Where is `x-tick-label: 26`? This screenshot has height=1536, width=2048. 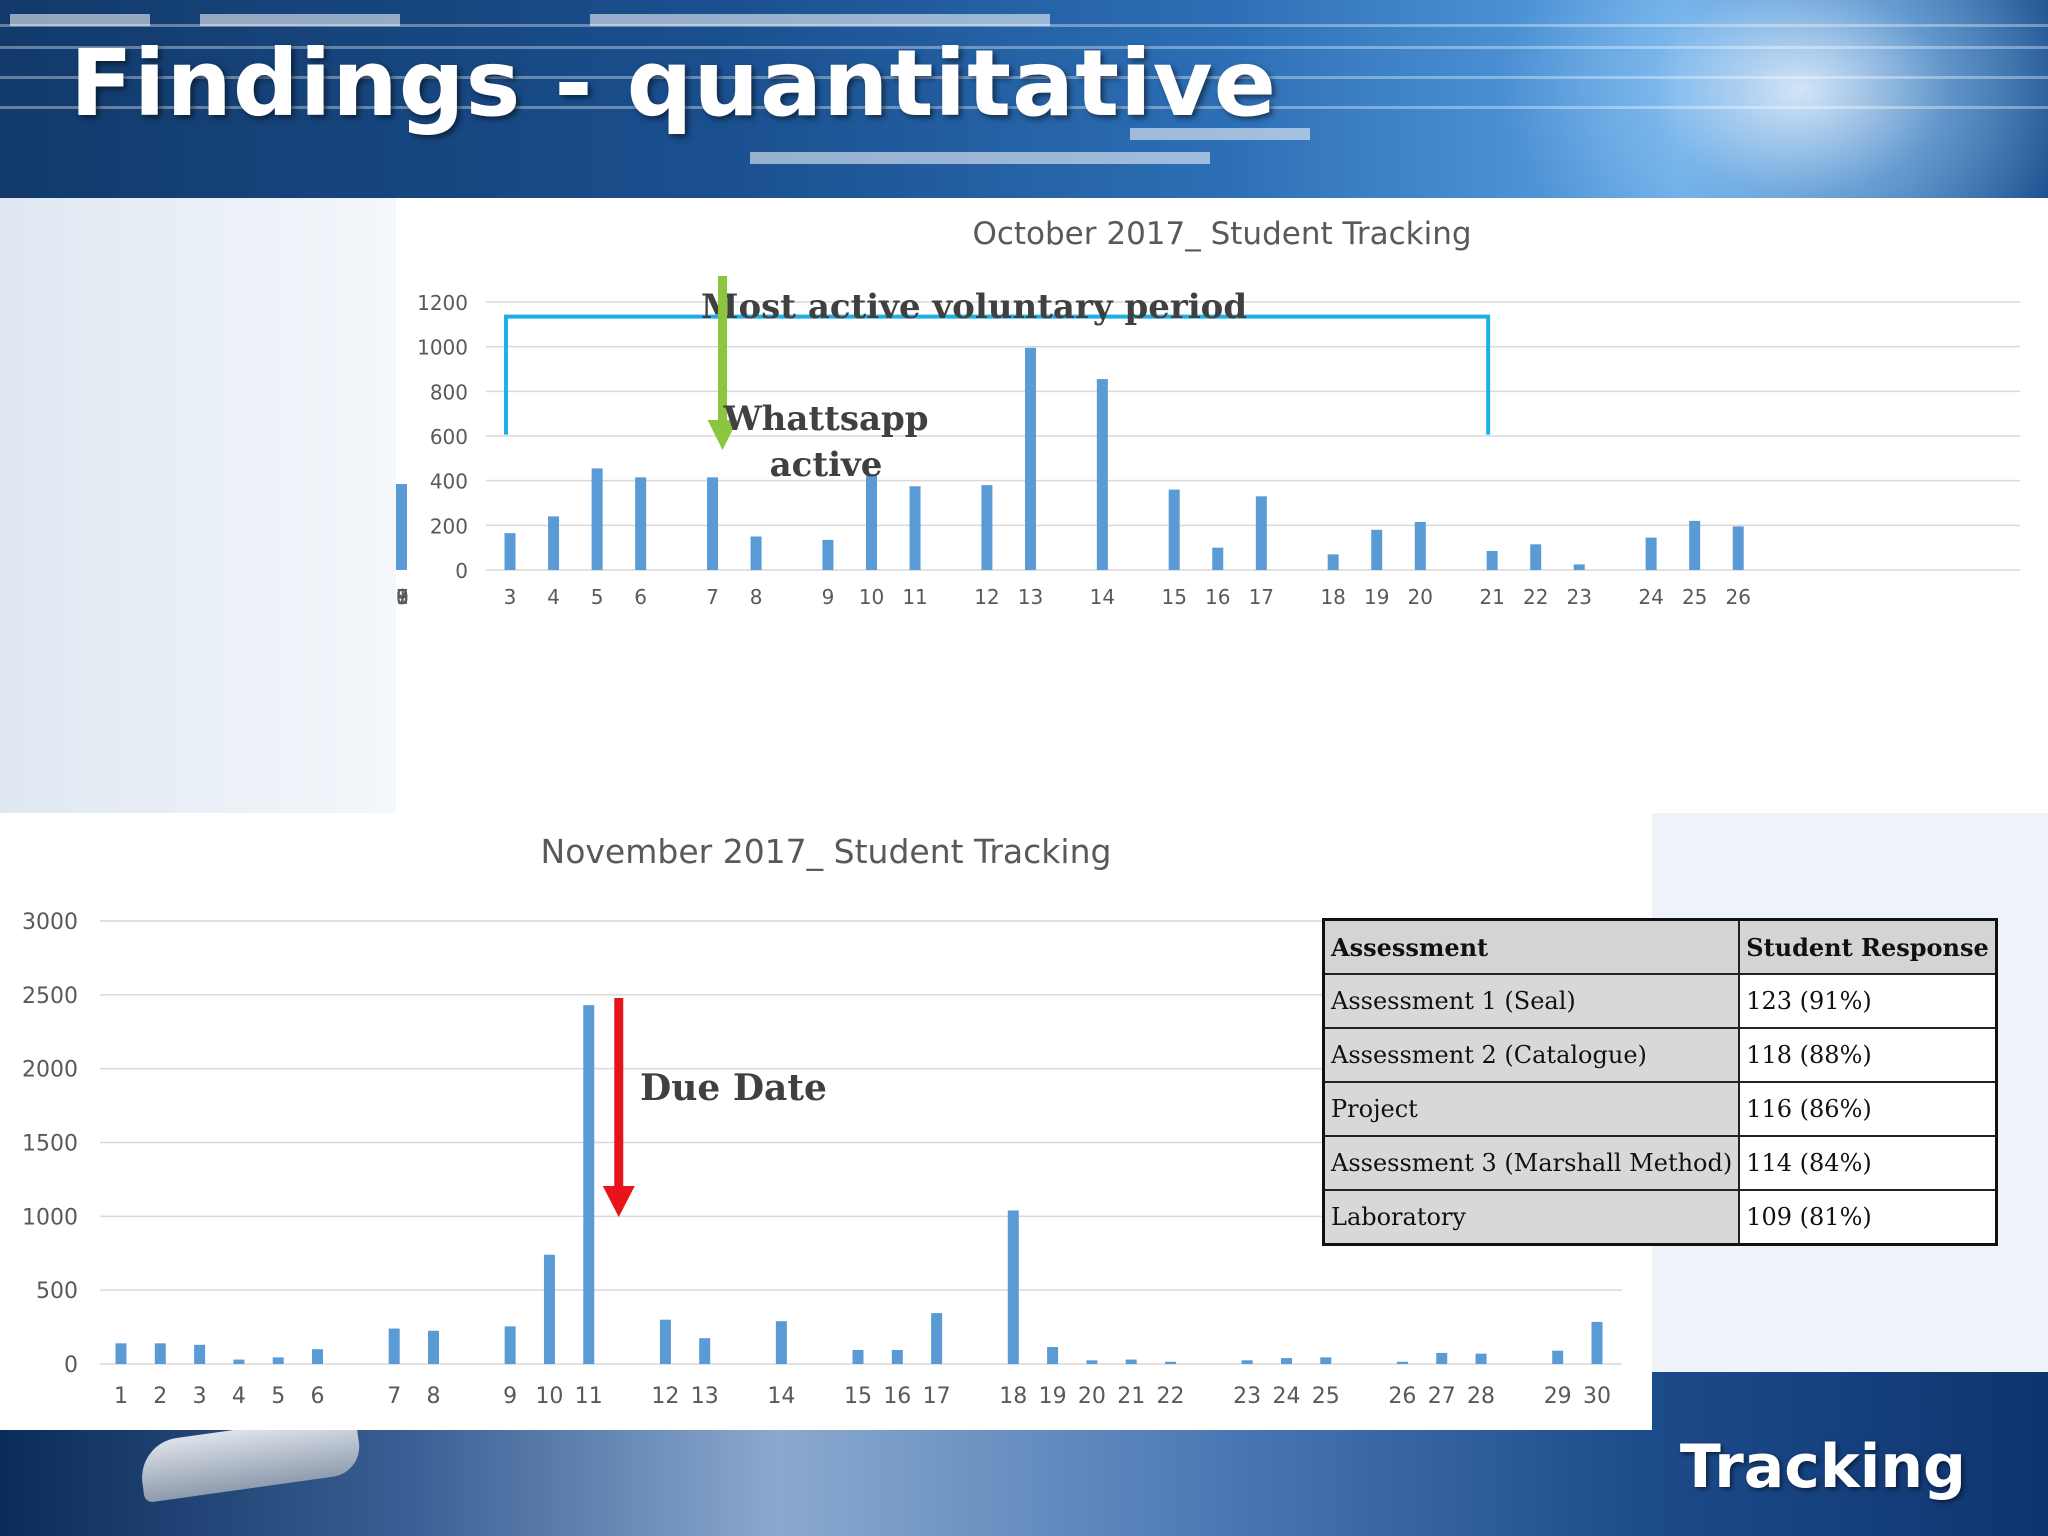
x-tick-label: 26 is located at coordinates (1738, 597).